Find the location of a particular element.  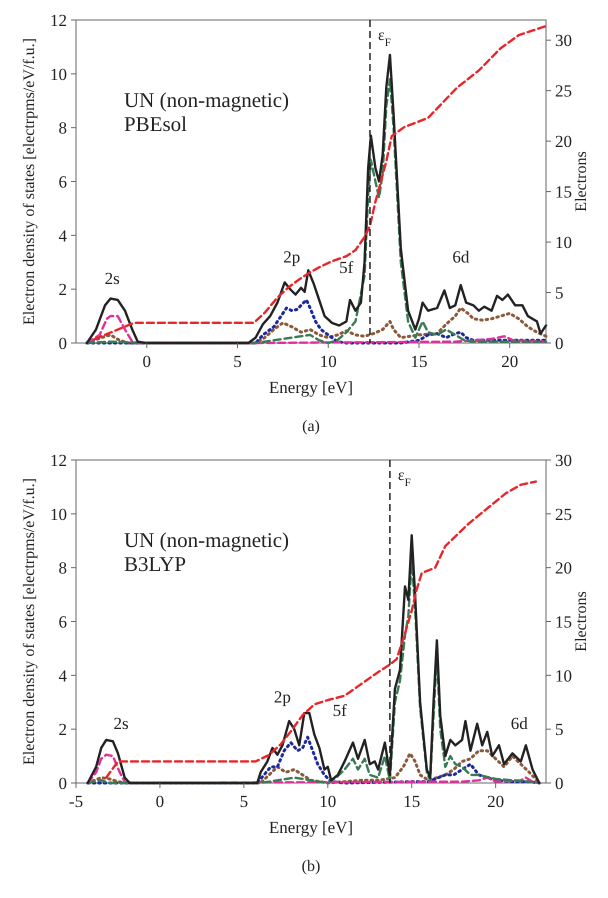

x-tick-label: -5 is located at coordinates (76, 801).